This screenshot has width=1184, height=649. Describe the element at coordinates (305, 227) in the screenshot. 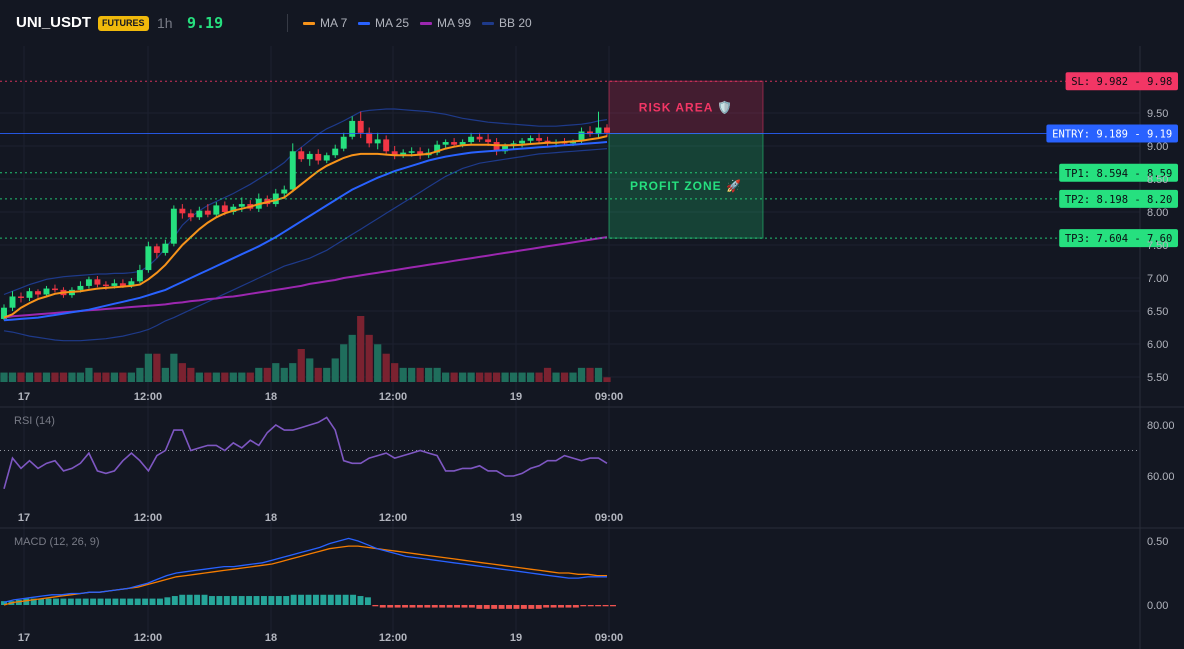

I see `ma7-line` at that location.